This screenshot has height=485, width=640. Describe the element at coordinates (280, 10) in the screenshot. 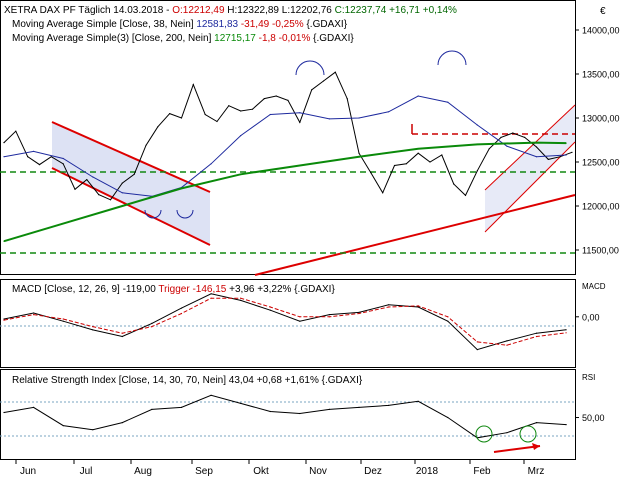

I see `price-legend-part-2: H:12322,89 L:12202,76` at that location.